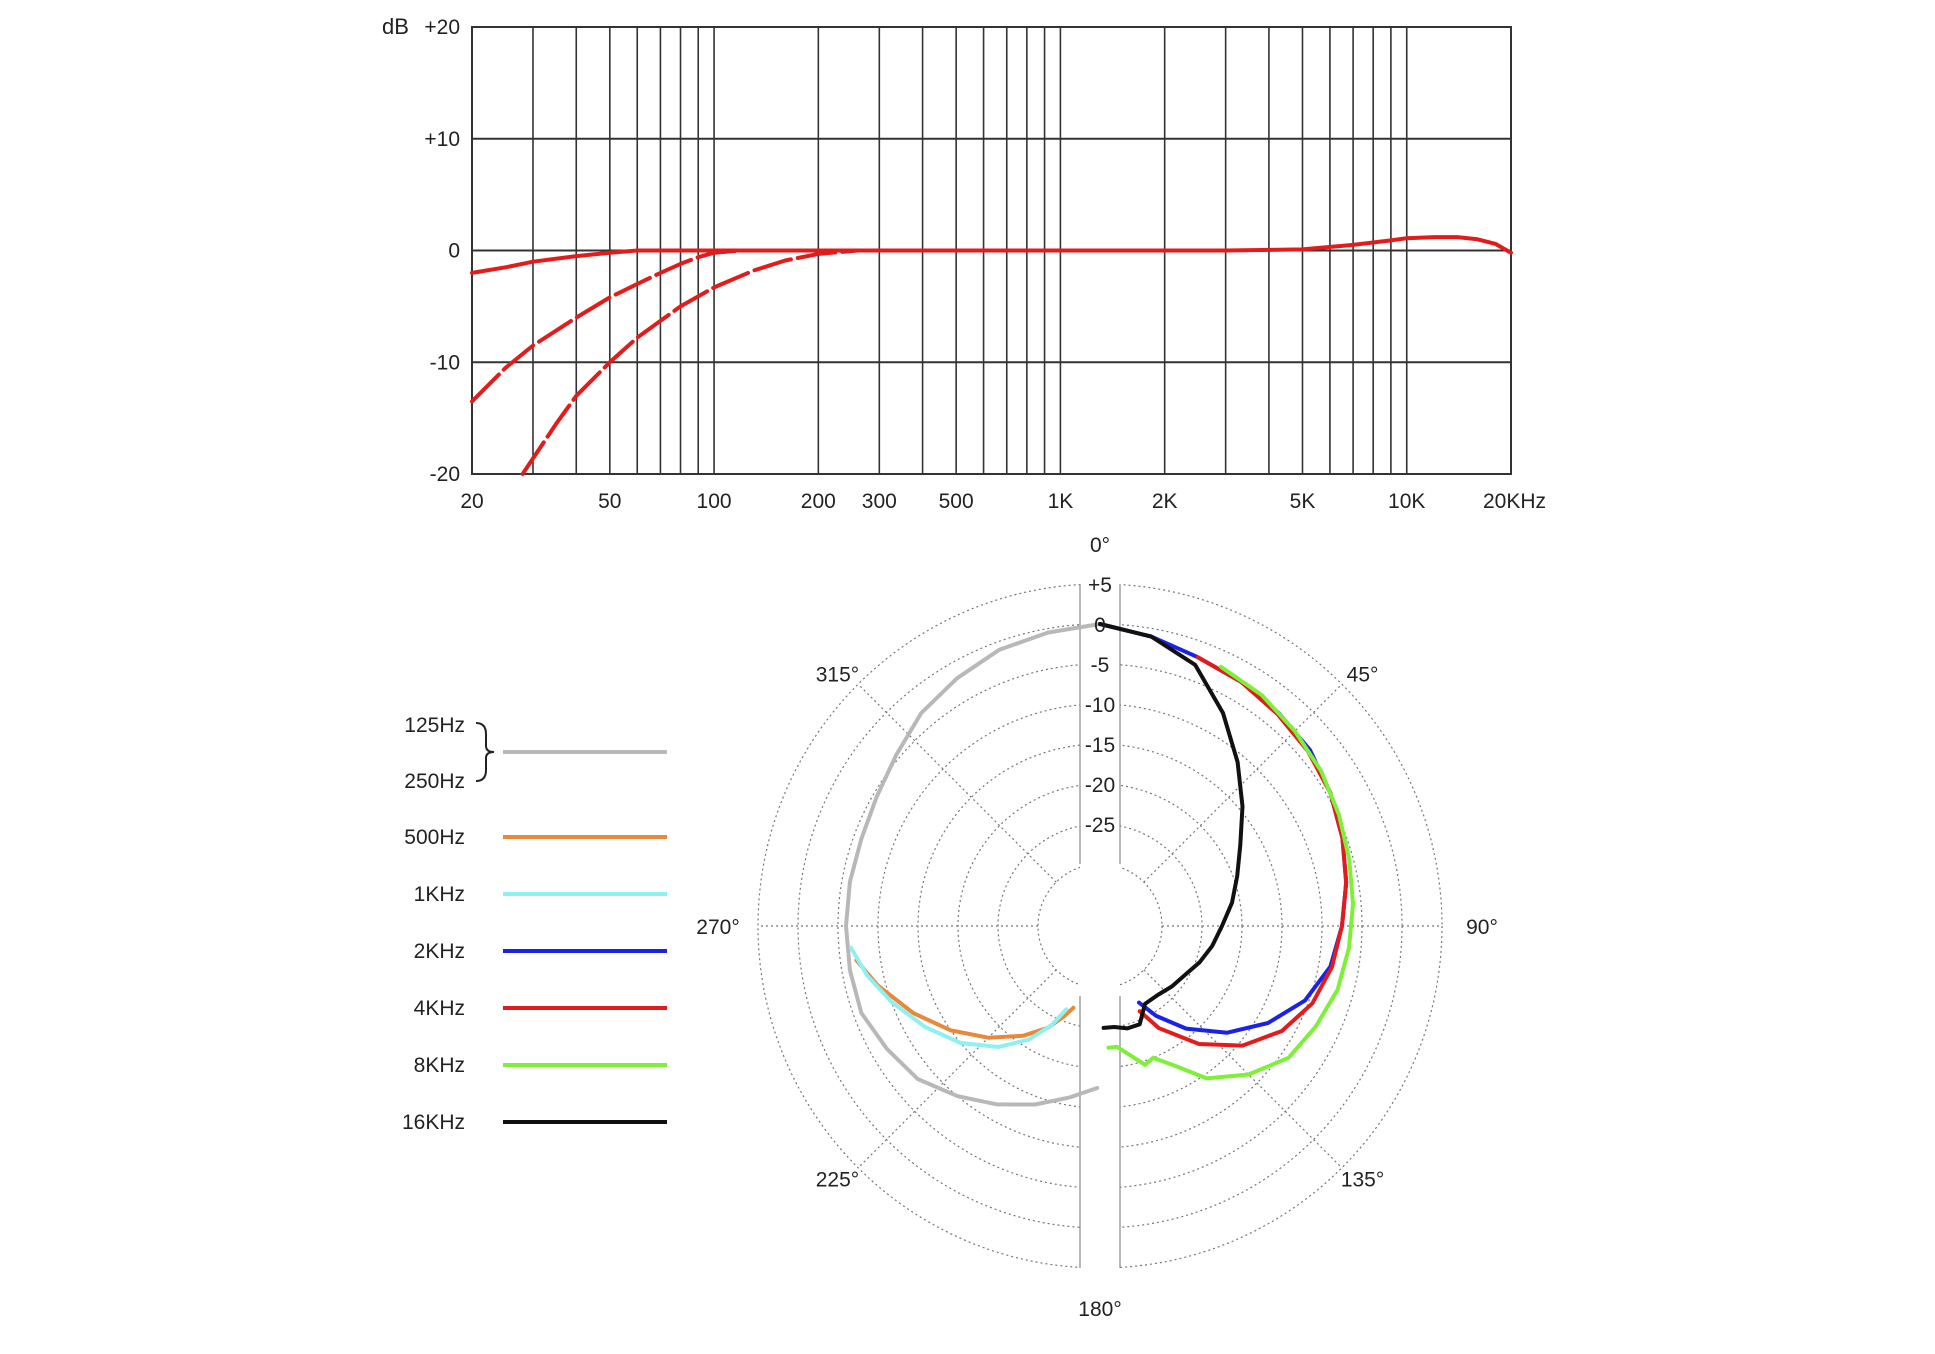 Image resolution: width=1935 pixels, height=1354 pixels. I want to click on angle-label: 0°, so click(1100, 545).